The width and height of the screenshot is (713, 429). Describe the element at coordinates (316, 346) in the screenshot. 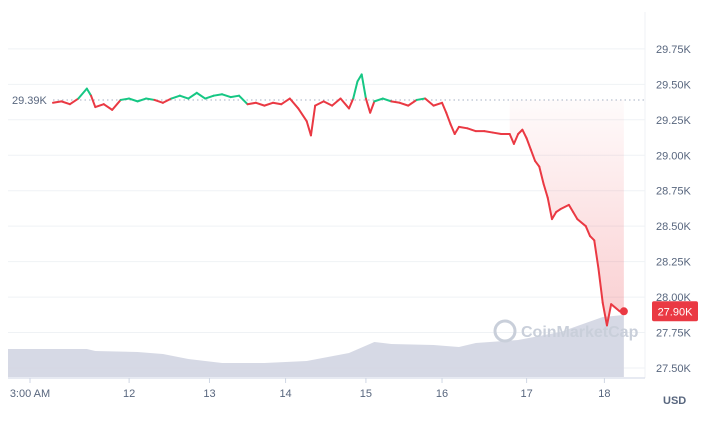

I see `volume-path` at that location.